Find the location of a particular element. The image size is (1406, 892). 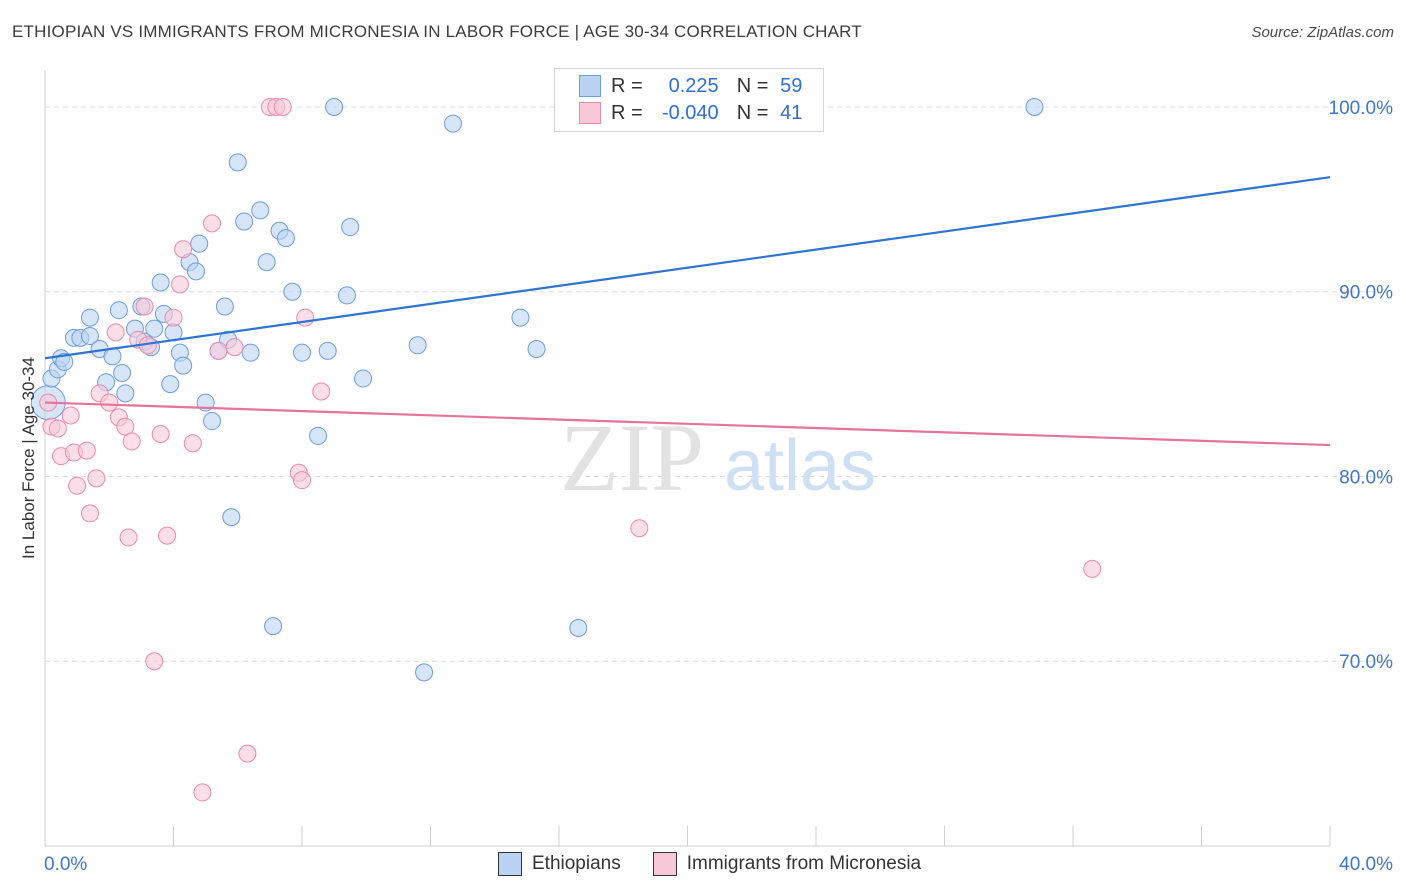

series-legend-label-ethiopians: Ethiopians is located at coordinates (576, 863).